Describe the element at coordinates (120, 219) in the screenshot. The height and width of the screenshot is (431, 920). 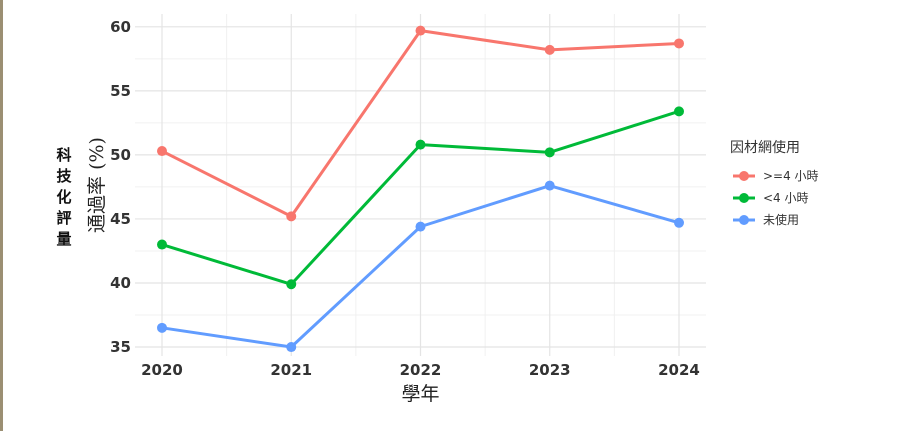
I see `y-tick-label: 45` at that location.